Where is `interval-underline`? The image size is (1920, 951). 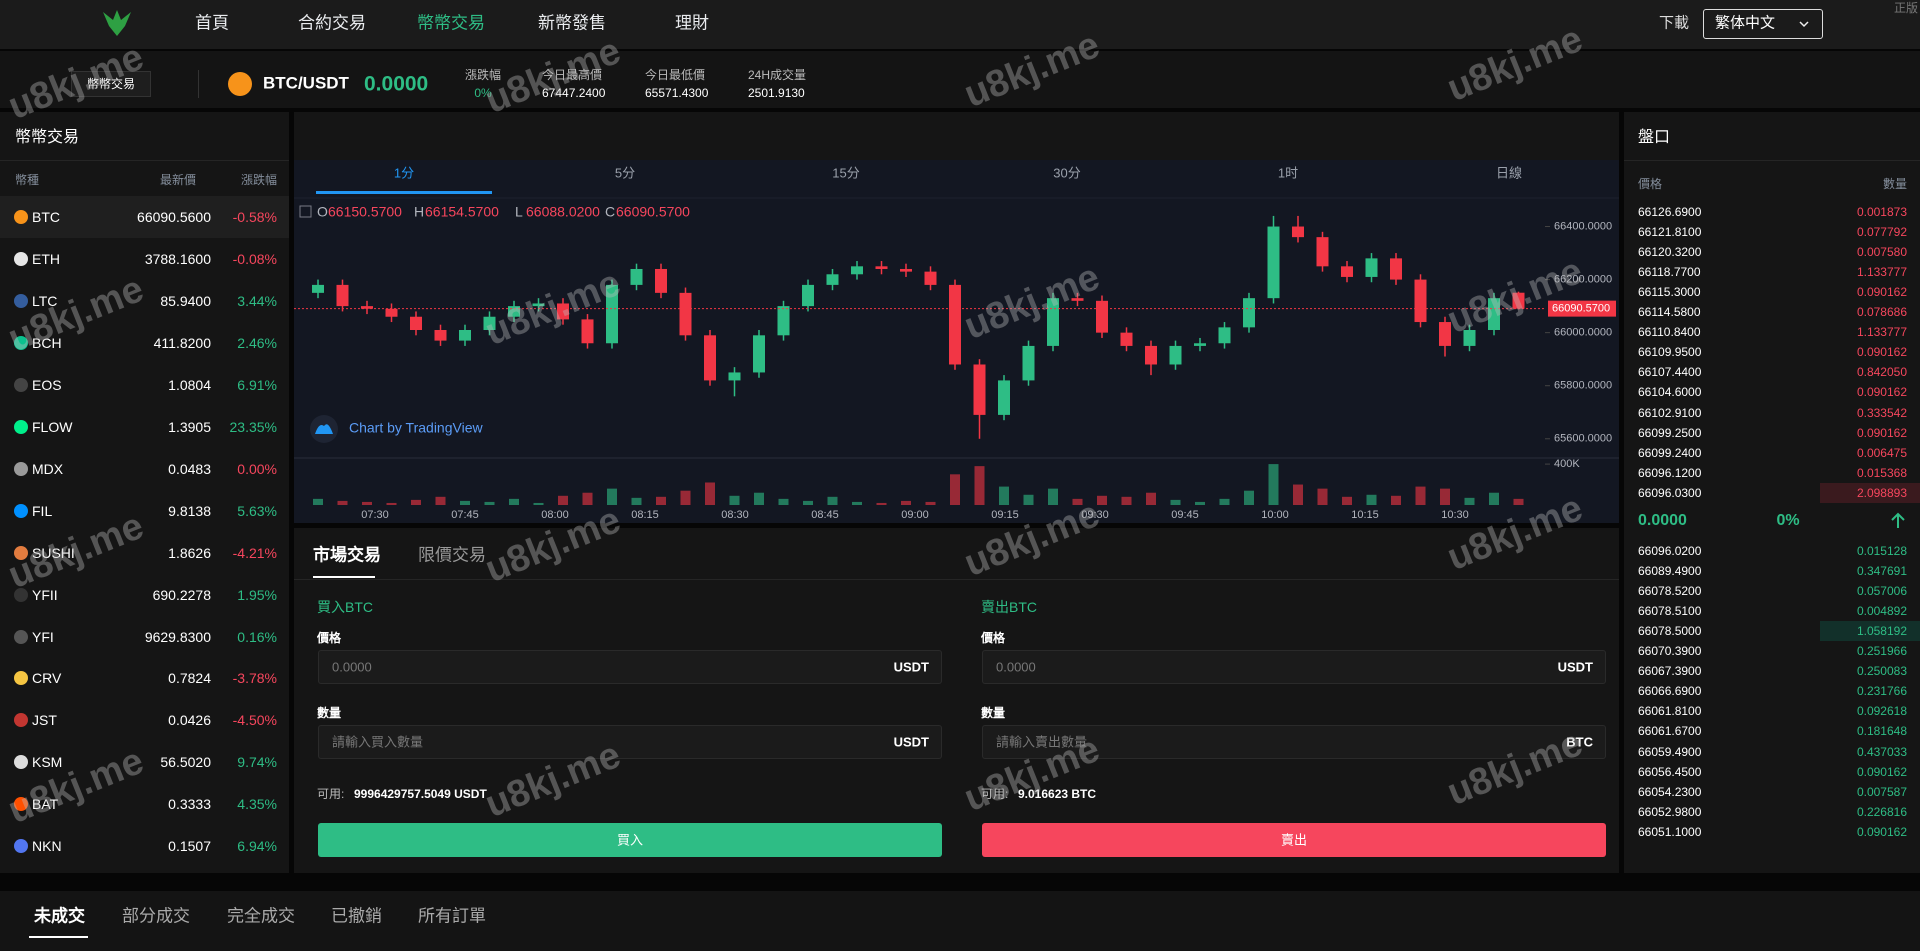
interval-underline is located at coordinates (404, 192).